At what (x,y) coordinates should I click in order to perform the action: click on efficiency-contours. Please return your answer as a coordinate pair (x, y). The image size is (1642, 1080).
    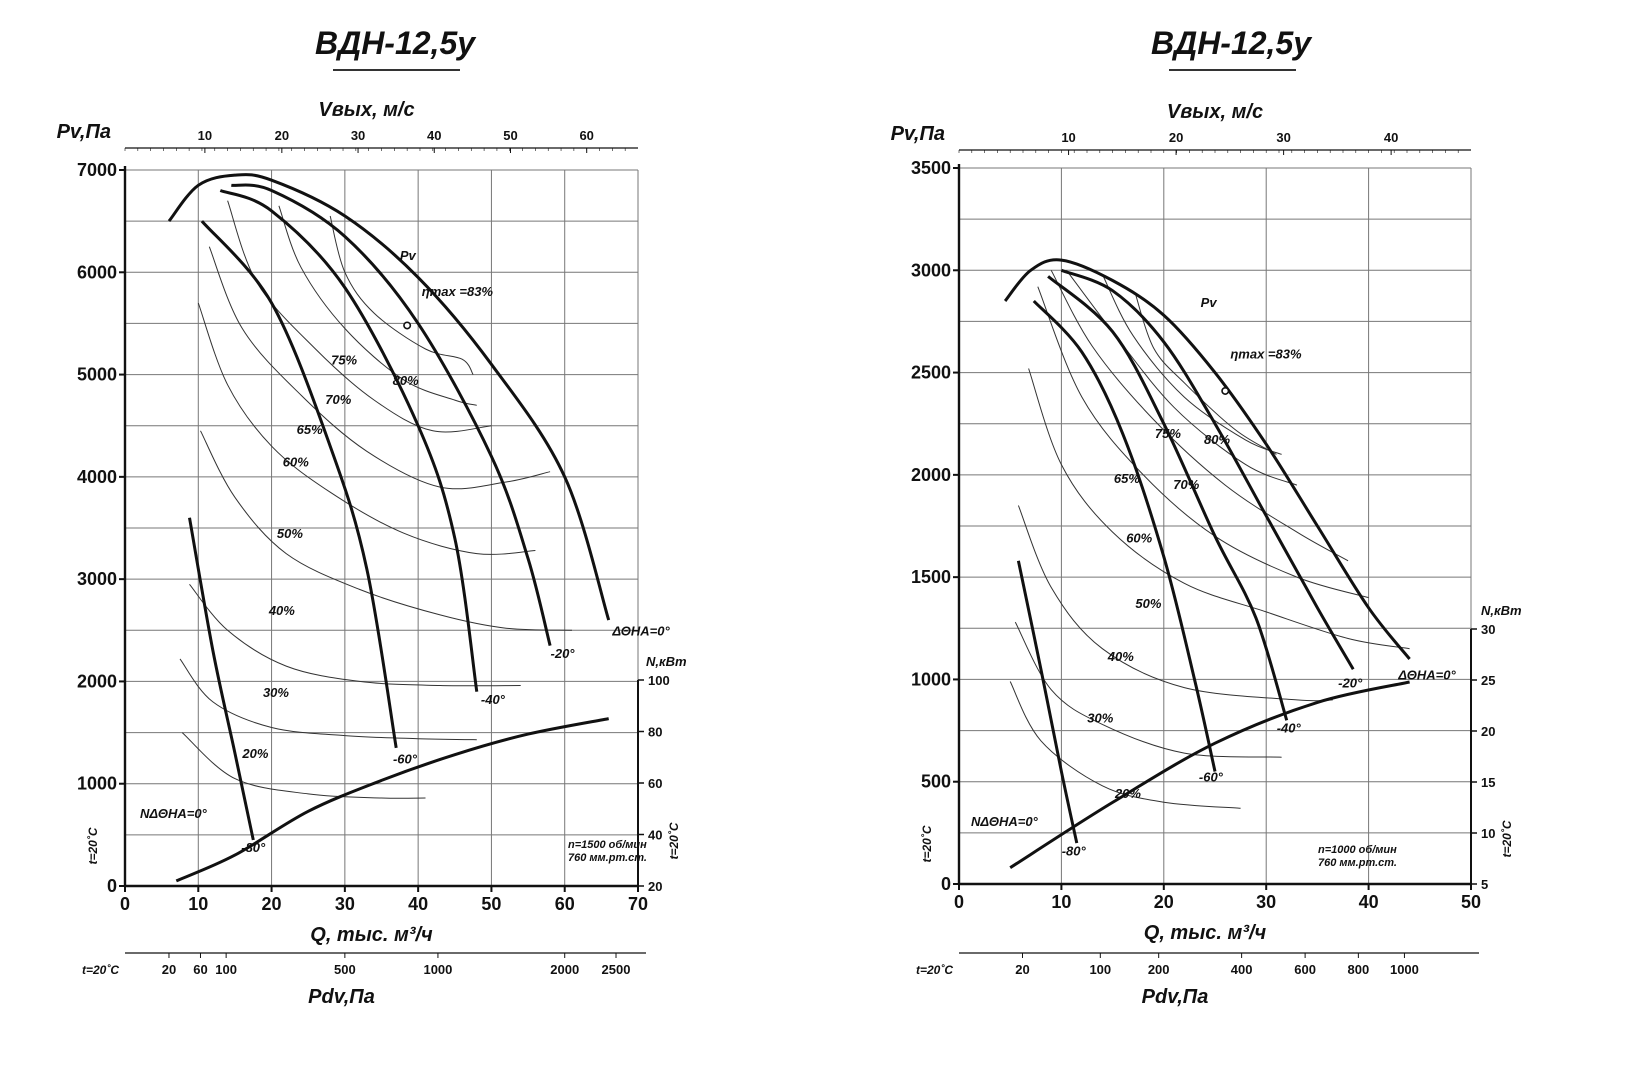
    Looking at the image, I should click on (1209, 539).